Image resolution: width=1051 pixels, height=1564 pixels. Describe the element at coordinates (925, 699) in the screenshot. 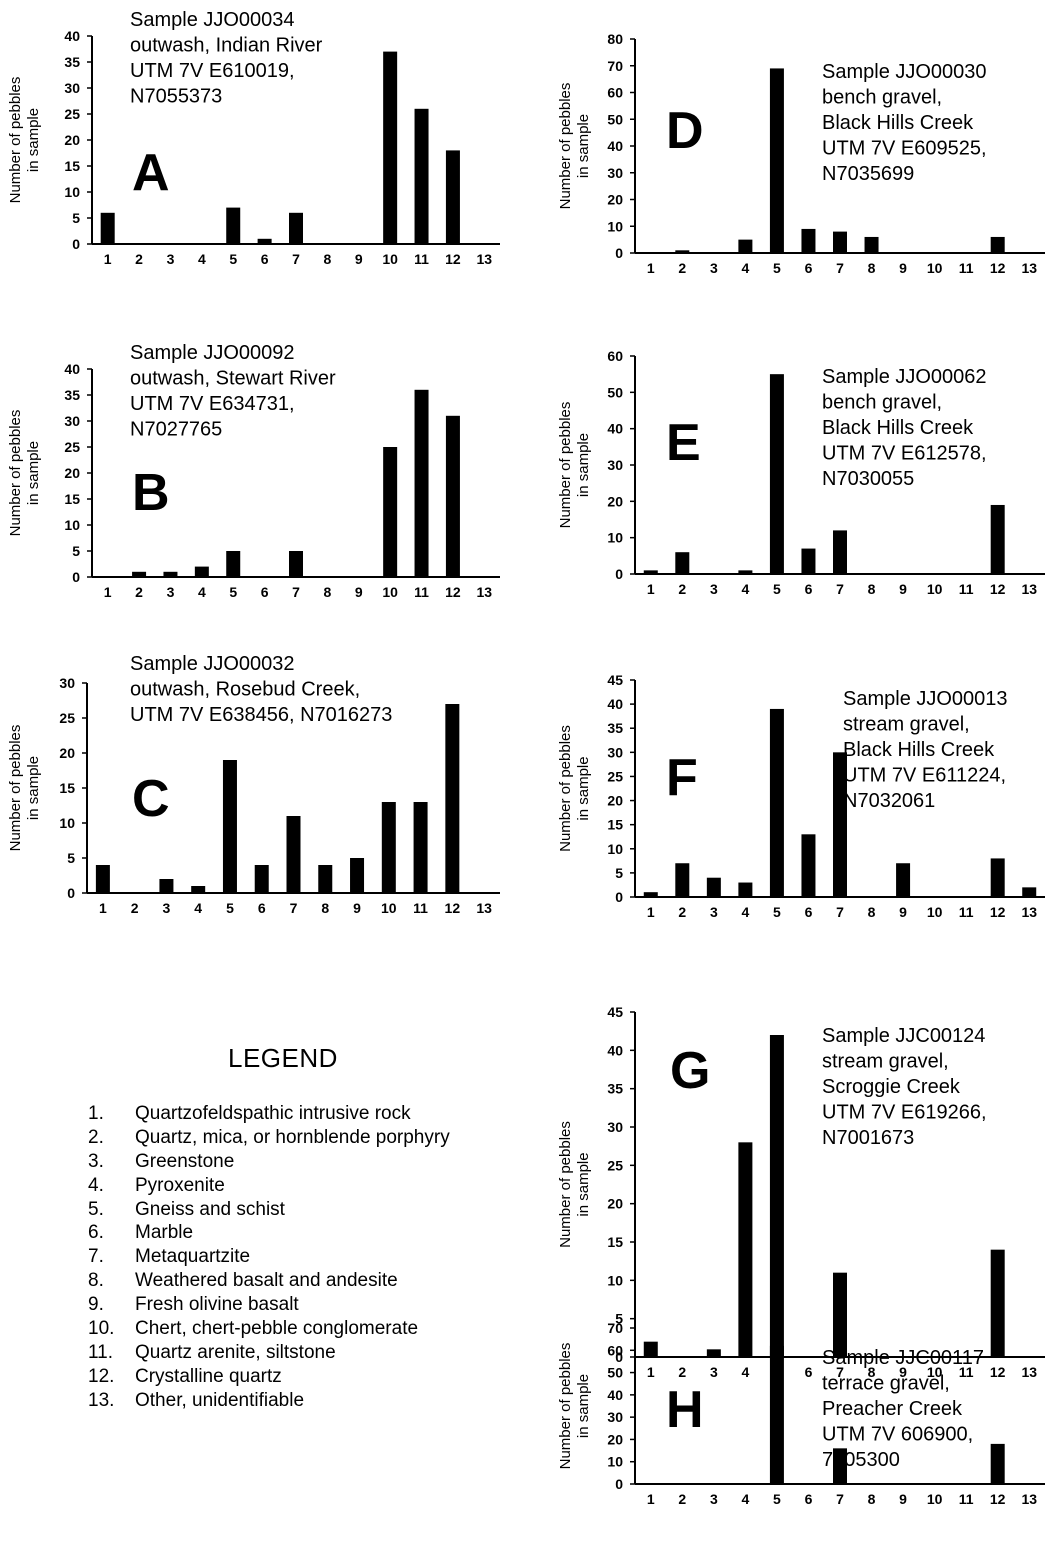

I see `sample-annotation: Sample JJO00013` at that location.